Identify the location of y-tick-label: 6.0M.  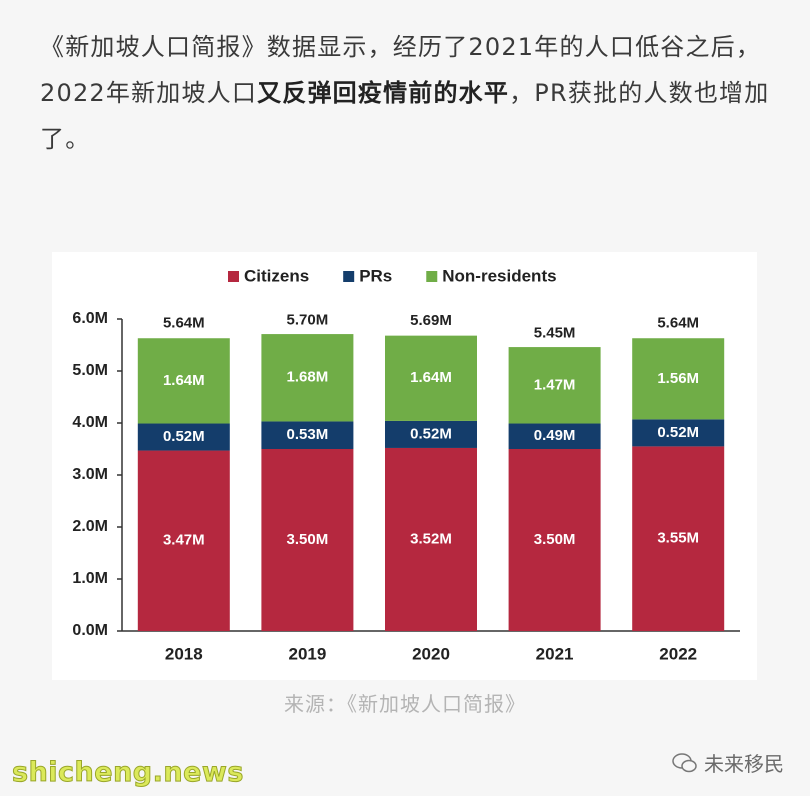
(90, 318).